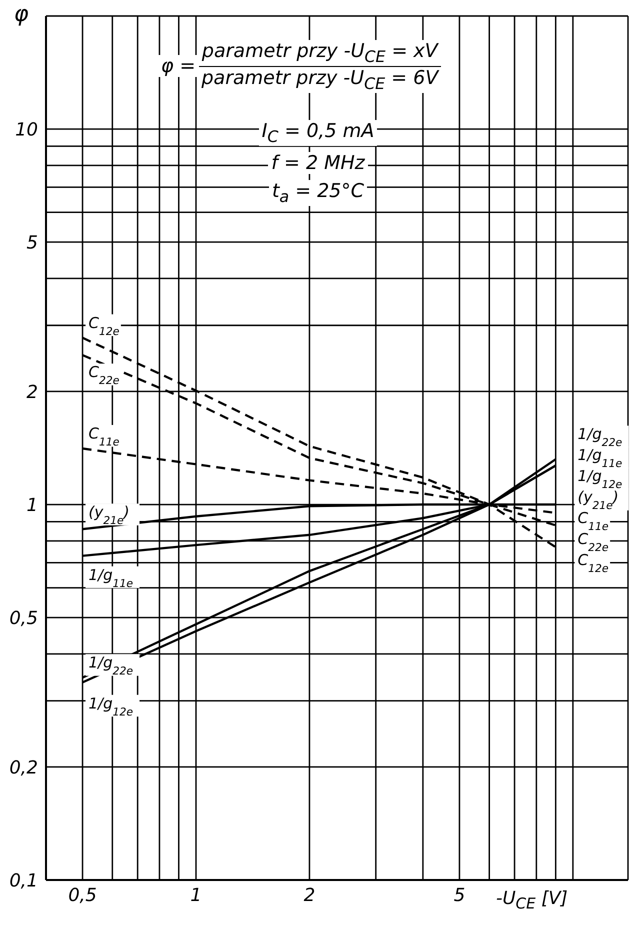  Describe the element at coordinates (32, 505) in the screenshot. I see `y-tick-label: 1` at that location.